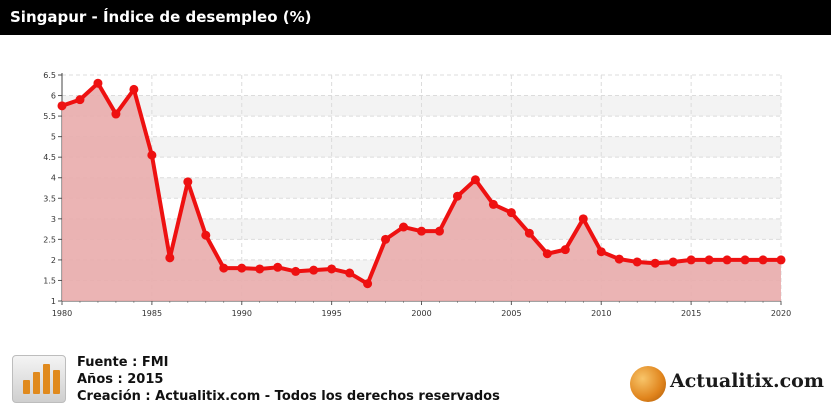  I want to click on page-title: Singapur - Índice de desempleo (%), so click(415, 17).